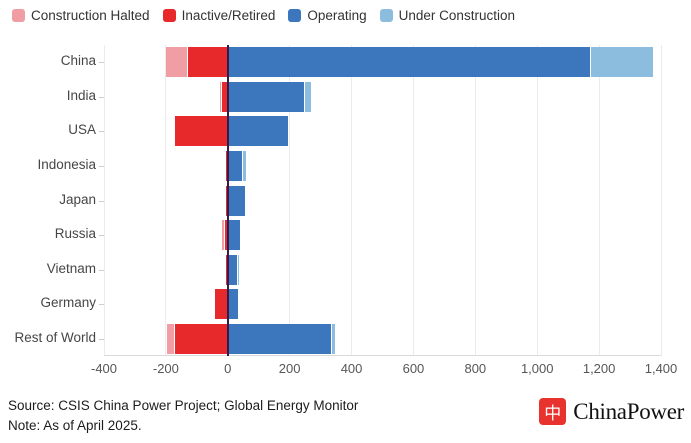 This screenshot has height=443, width=691. What do you see at coordinates (244, 165) in the screenshot?
I see `bar-segment-indonesia-under-construction` at bounding box center [244, 165].